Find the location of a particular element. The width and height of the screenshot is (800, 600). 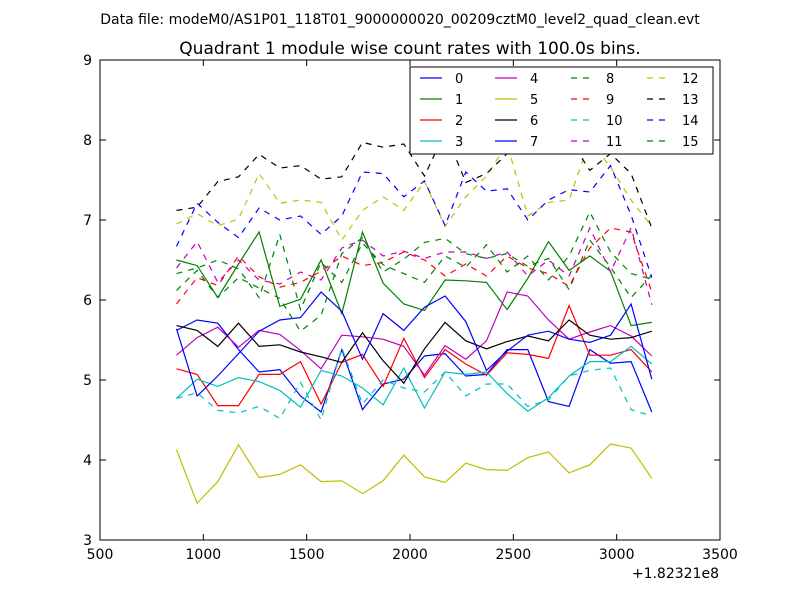

legend-box is located at coordinates (561, 110).